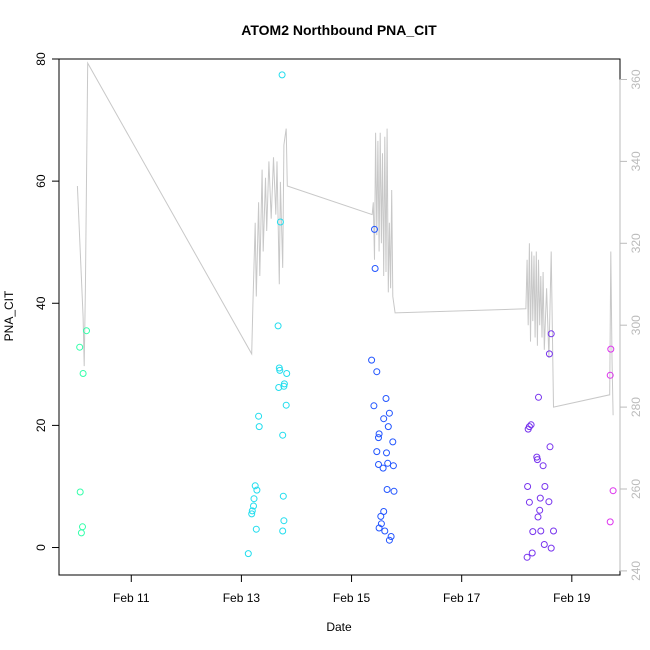 The height and width of the screenshot is (650, 650). Describe the element at coordinates (636, 325) in the screenshot. I see `y2-tick-label: 300` at that location.